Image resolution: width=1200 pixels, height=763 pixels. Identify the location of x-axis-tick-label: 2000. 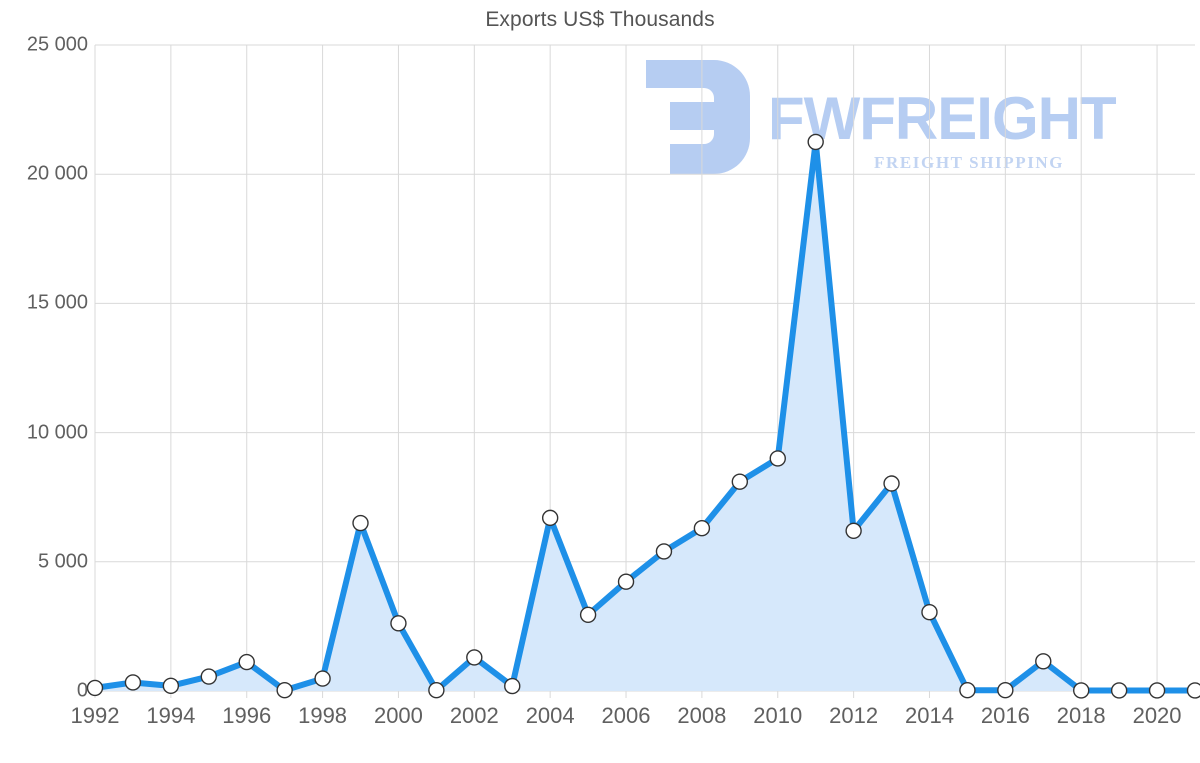
(398, 715).